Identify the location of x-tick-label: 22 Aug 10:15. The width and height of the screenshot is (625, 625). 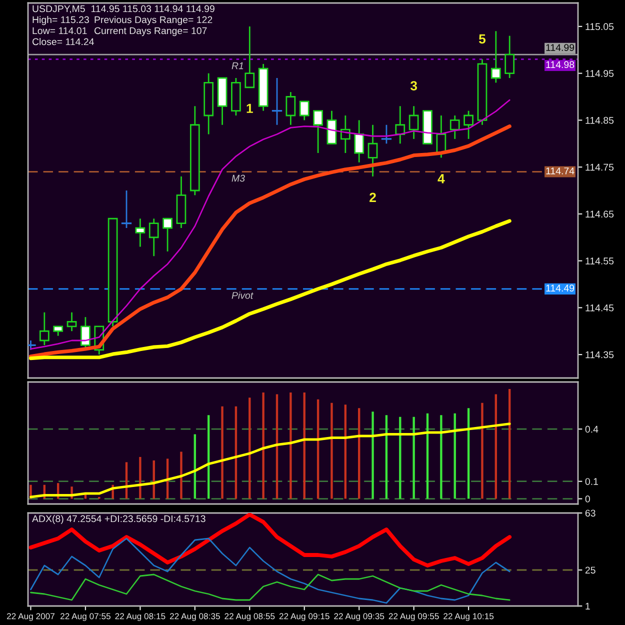
(469, 617).